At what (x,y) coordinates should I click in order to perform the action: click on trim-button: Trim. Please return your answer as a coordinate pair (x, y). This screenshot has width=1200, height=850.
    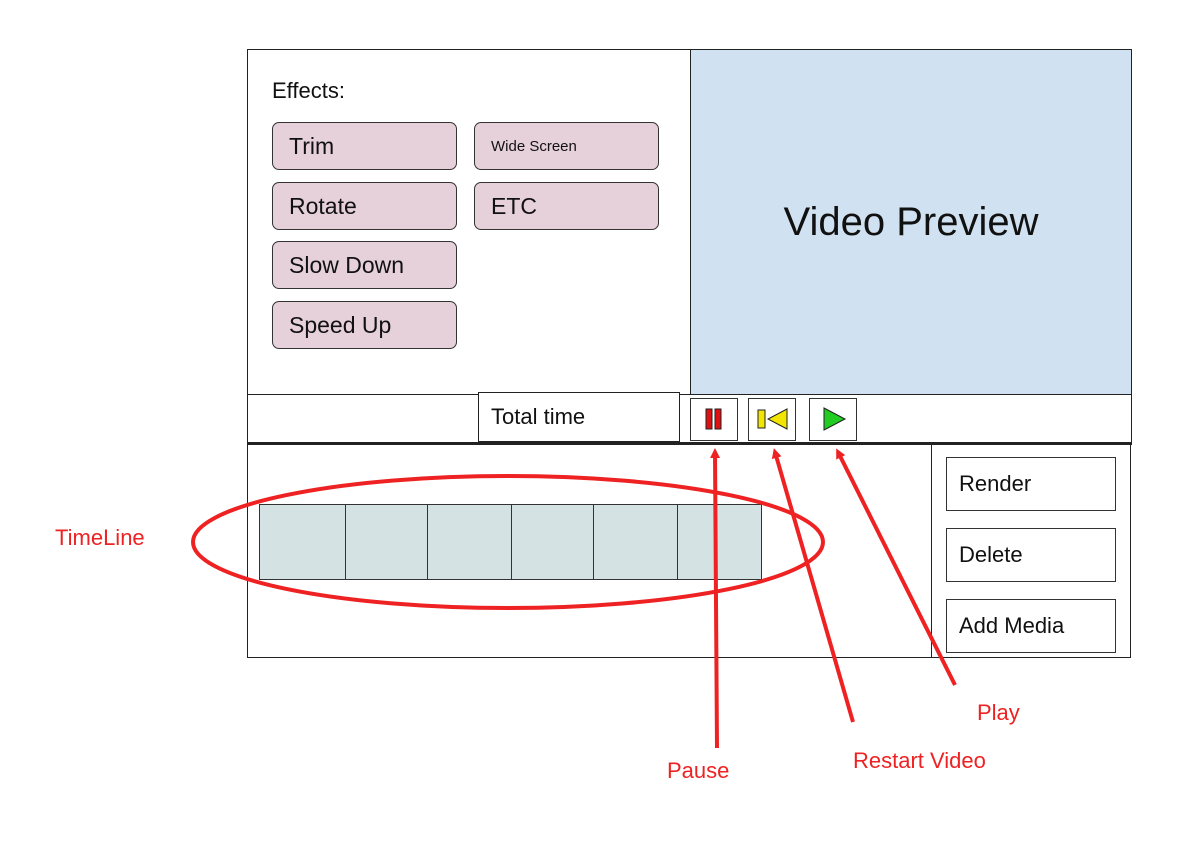
    Looking at the image, I should click on (364, 146).